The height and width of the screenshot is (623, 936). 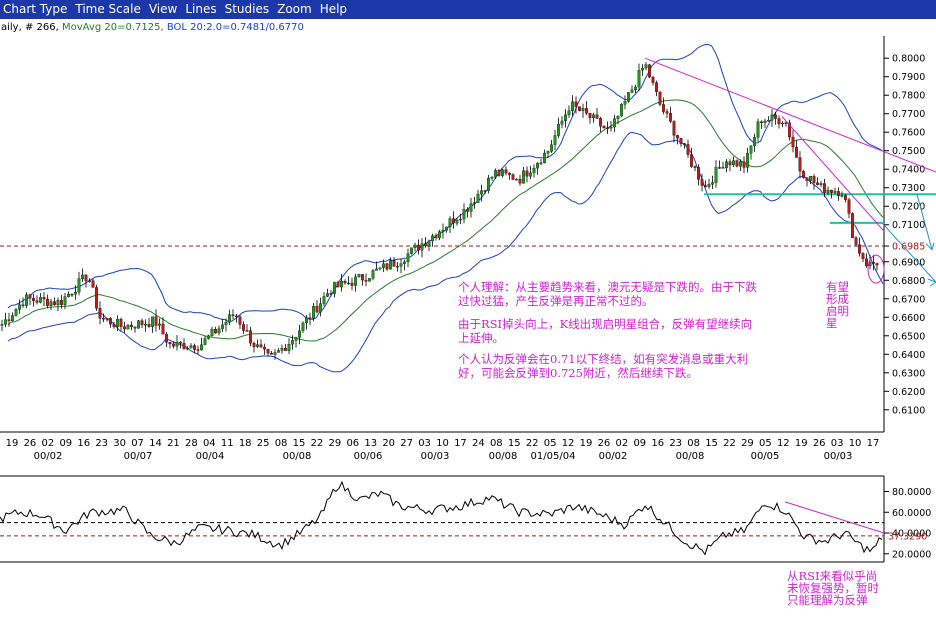 I want to click on rsi-panel: 80.0000 60.0000 40.0000 20.0000 37.3290, so click(x=465, y=519).